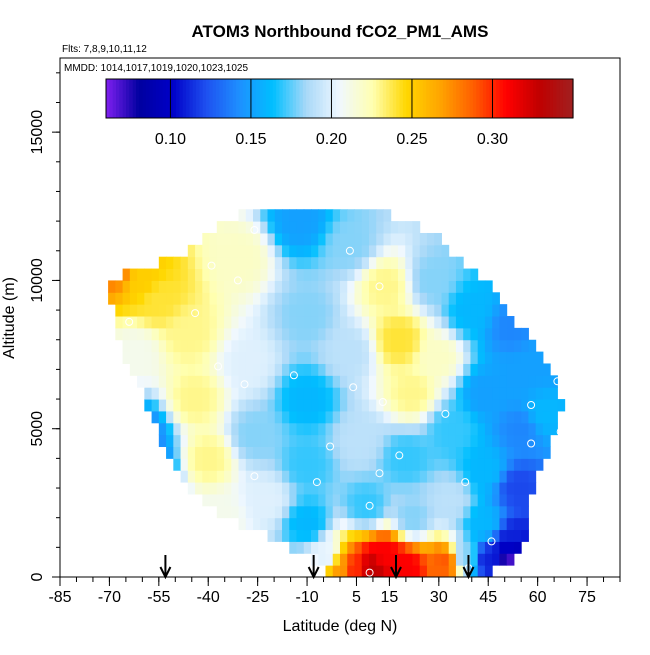  Describe the element at coordinates (208, 597) in the screenshot. I see `x-tick-label: -40` at that location.